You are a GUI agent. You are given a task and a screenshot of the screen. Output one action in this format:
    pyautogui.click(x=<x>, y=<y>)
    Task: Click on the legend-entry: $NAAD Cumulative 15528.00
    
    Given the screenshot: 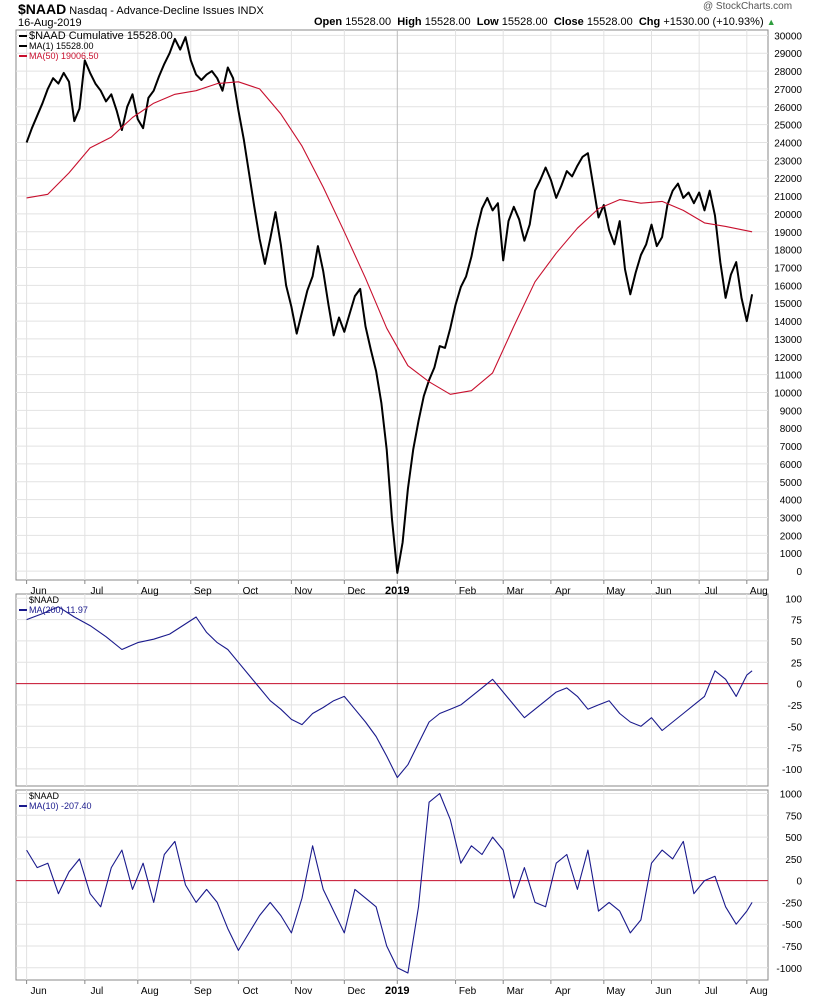 What is the action you would take?
    pyautogui.click(x=101, y=36)
    